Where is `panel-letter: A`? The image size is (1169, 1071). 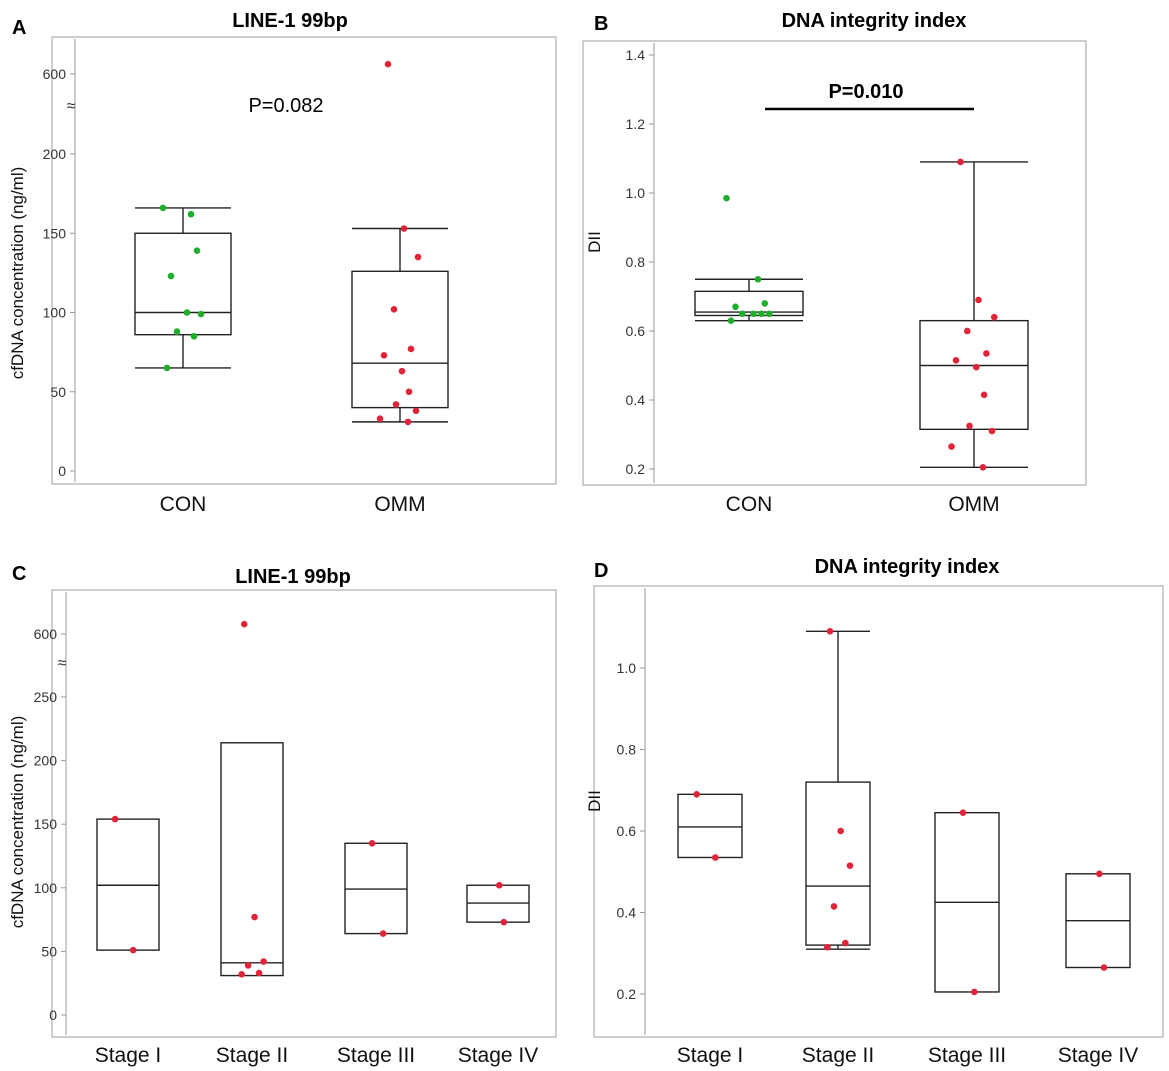
panel-letter: A is located at coordinates (19, 28).